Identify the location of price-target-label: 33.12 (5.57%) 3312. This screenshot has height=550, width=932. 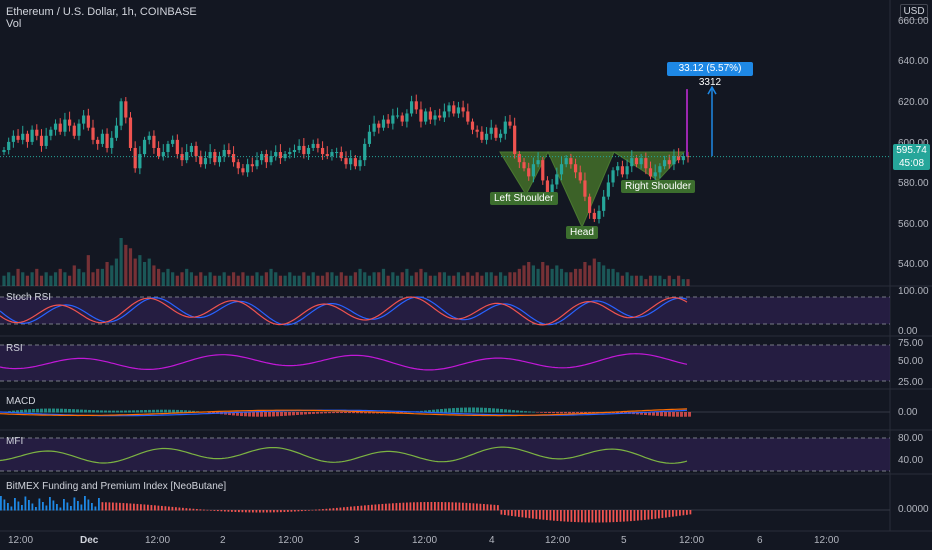
(710, 75).